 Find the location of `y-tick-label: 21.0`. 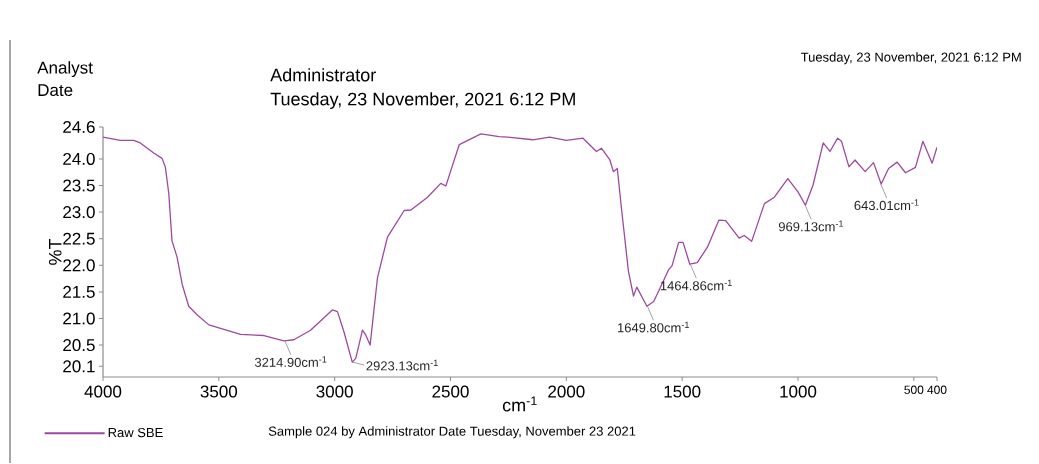

y-tick-label: 21.0 is located at coordinates (79, 318).